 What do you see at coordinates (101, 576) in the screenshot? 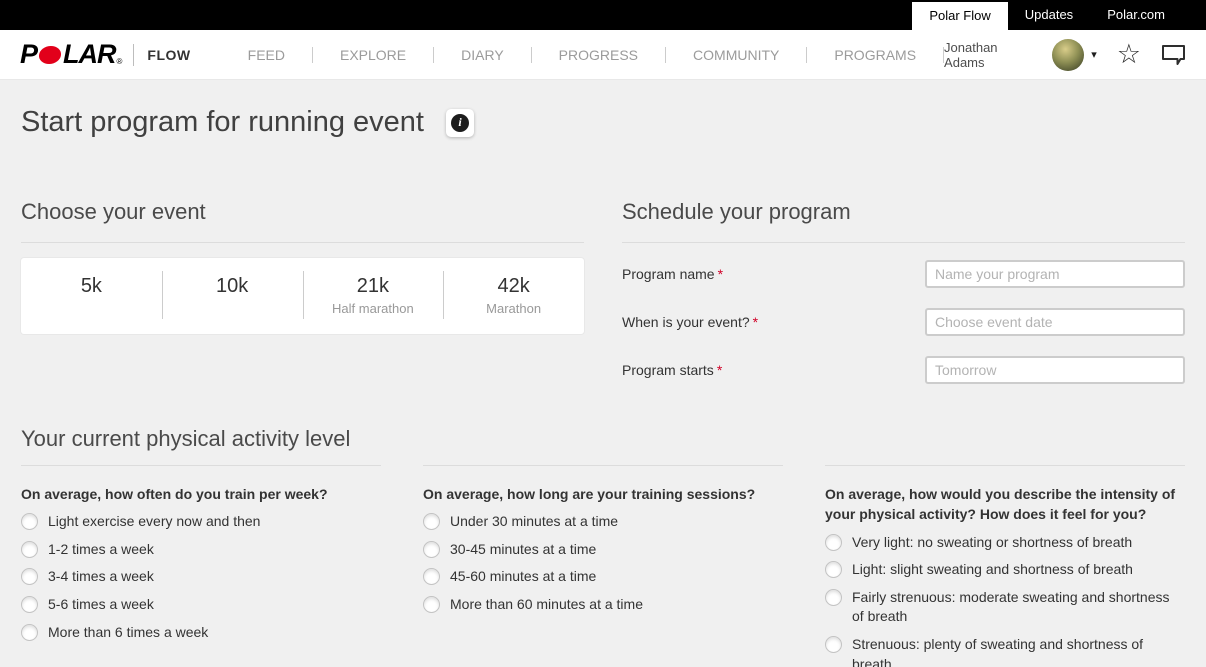
I see `option-label: 3-4 times a week` at bounding box center [101, 576].